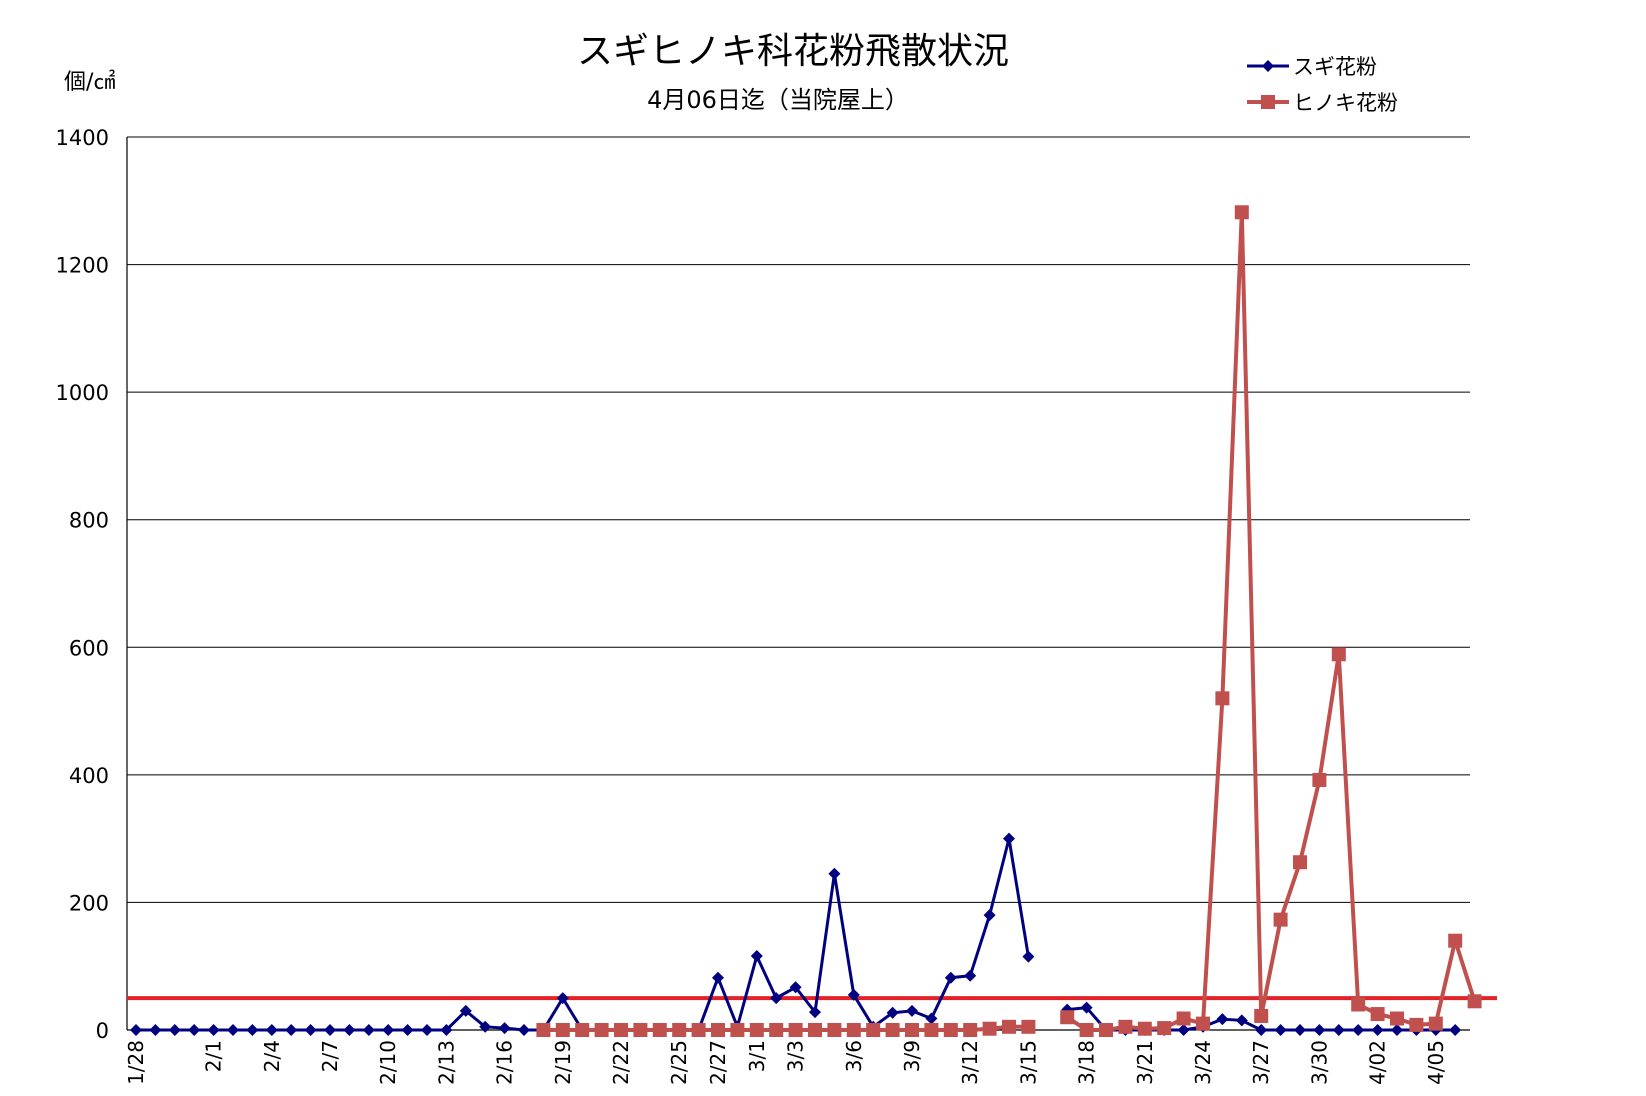 The width and height of the screenshot is (1646, 1096). What do you see at coordinates (778, 100) in the screenshot?
I see `chart-subtitle: 4月06日迄（当院屋上）` at bounding box center [778, 100].